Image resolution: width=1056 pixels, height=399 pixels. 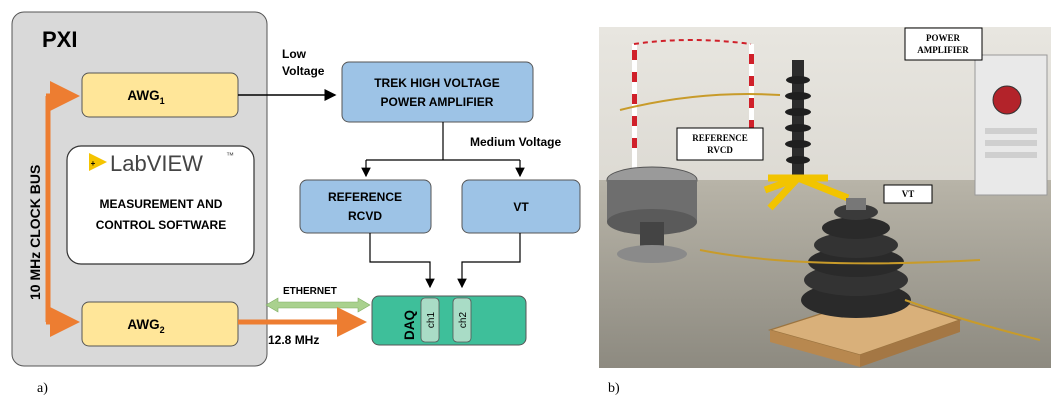 What do you see at coordinates (720, 144) in the screenshot?
I see `label-reference-rvcd: REFERENCE RVCD` at bounding box center [720, 144].